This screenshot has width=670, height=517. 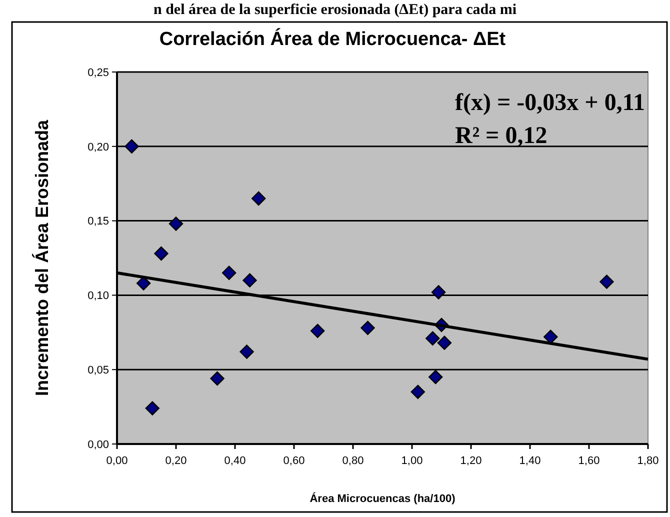 I want to click on y-tick-label: 0,20, so click(x=98, y=147).